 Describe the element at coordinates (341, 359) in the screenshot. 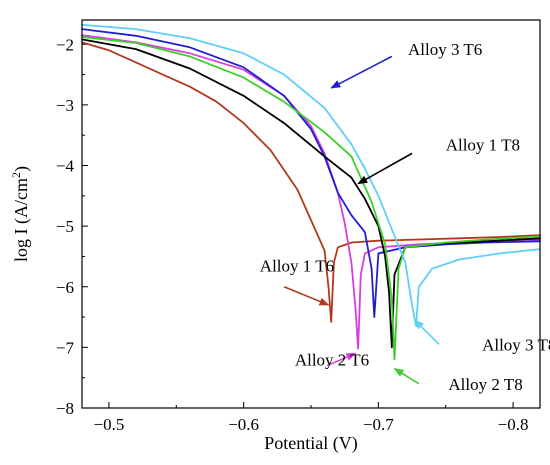

I see `annotation-arrow-alloy-2-t6` at that location.